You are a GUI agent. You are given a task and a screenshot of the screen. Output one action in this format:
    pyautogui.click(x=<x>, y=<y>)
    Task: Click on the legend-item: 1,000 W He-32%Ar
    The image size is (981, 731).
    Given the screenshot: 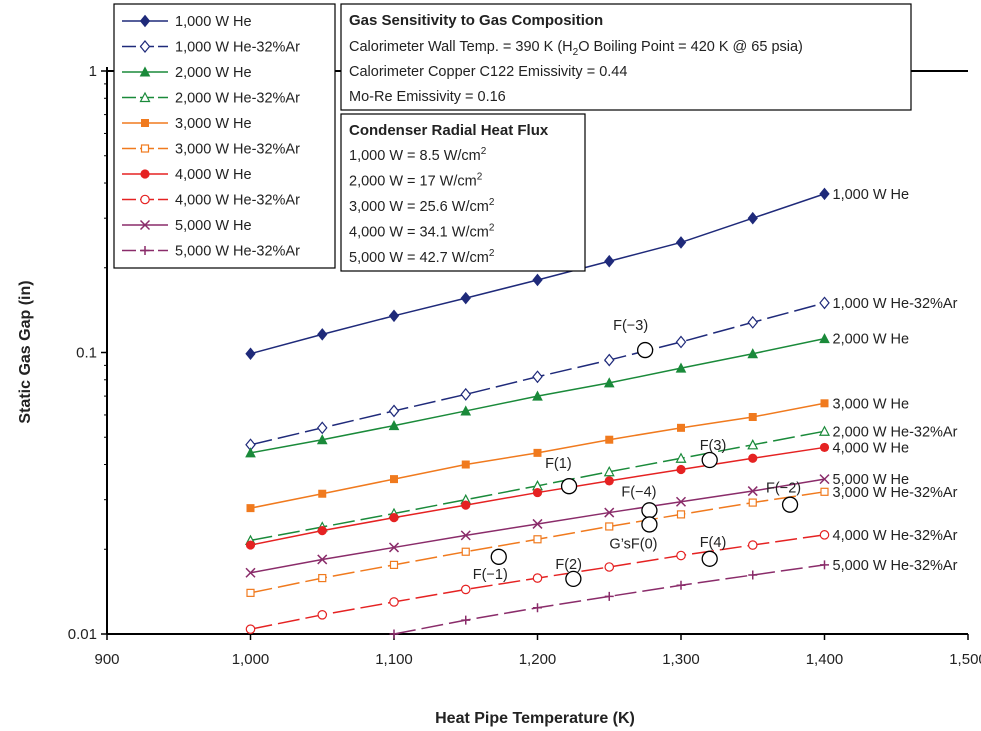 What is the action you would take?
    pyautogui.click(x=211, y=48)
    